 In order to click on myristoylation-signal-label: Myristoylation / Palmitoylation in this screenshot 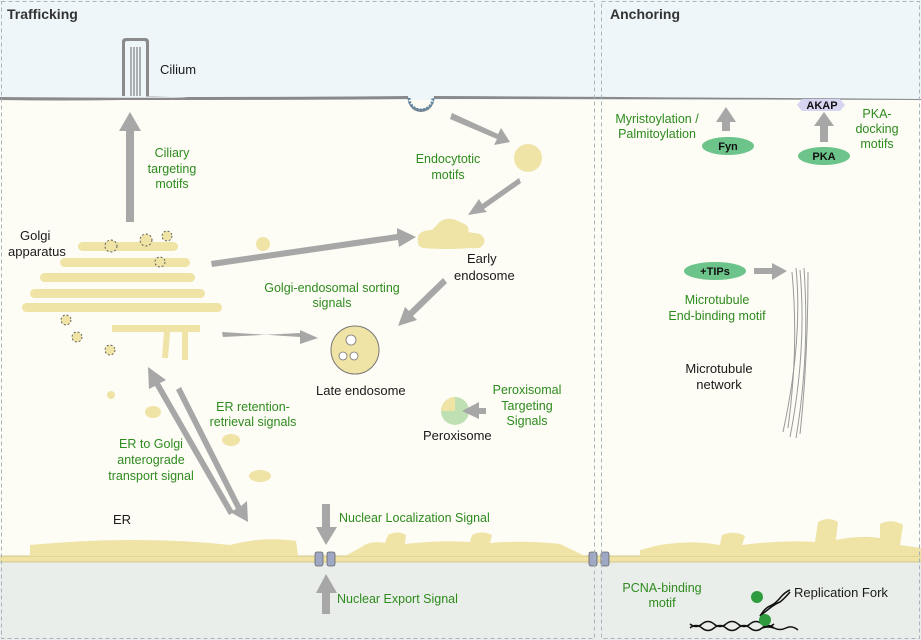, I will do `click(657, 126)`.